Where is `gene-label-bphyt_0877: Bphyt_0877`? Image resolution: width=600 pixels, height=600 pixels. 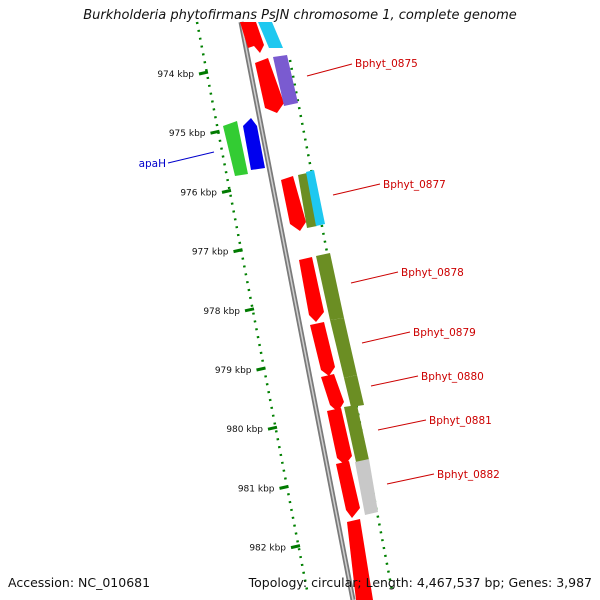 gene-label-bphyt_0877: Bphyt_0877 is located at coordinates (414, 185).